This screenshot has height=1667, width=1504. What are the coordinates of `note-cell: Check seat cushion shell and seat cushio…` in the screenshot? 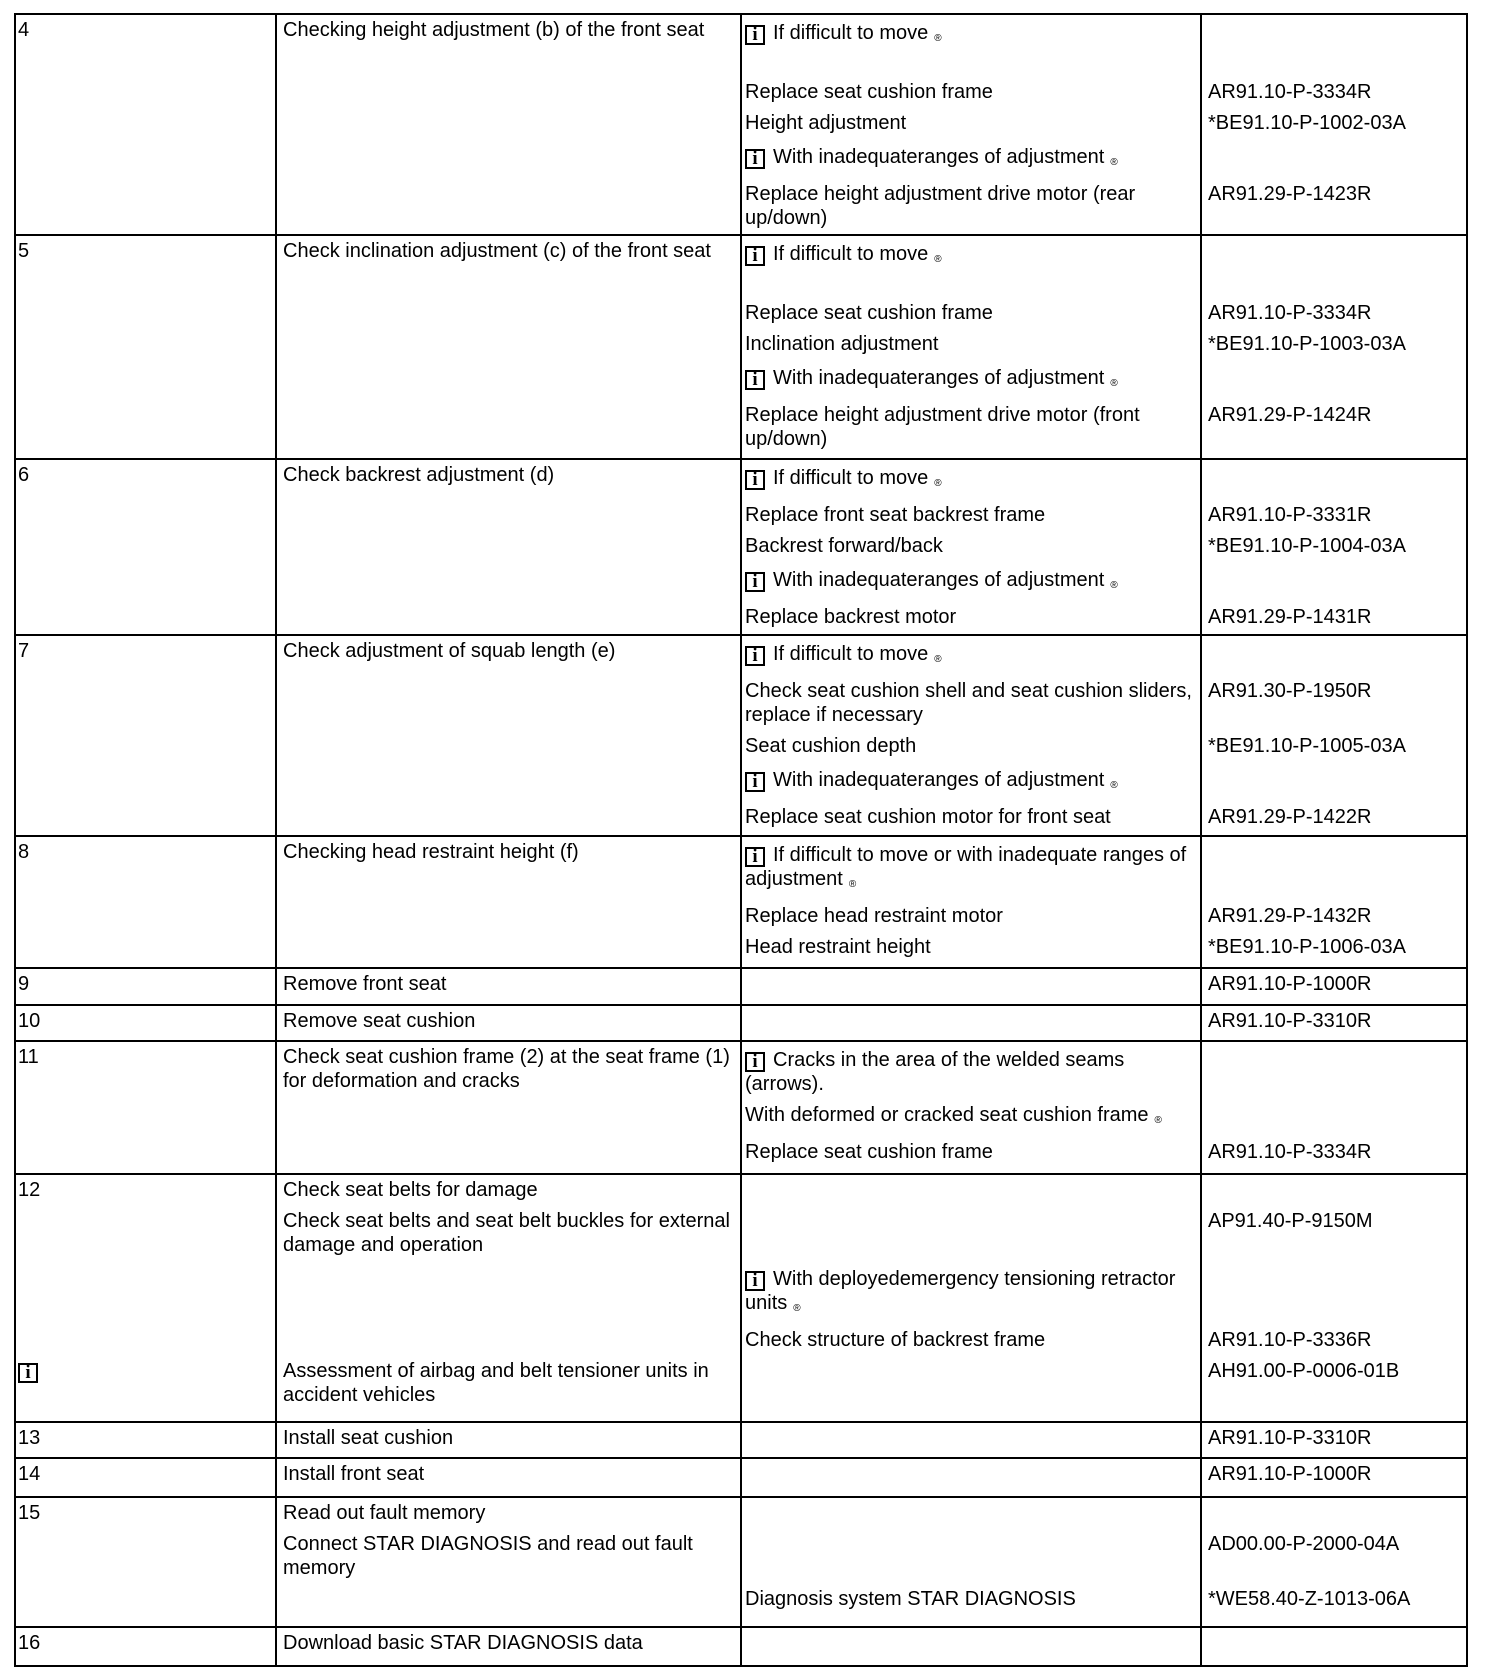 It's located at (972, 703).